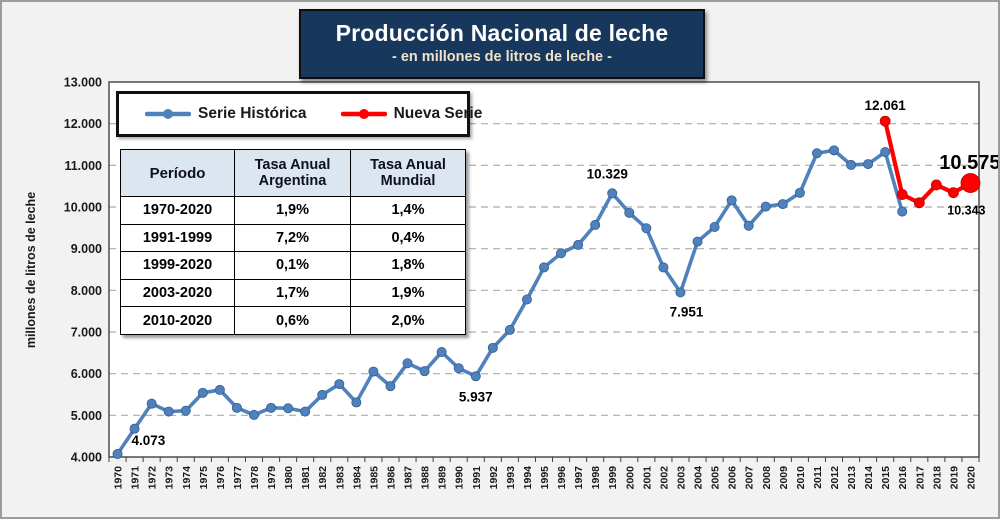  What do you see at coordinates (177, 238) in the screenshot?
I see `table-cell: 1991-1999` at bounding box center [177, 238].